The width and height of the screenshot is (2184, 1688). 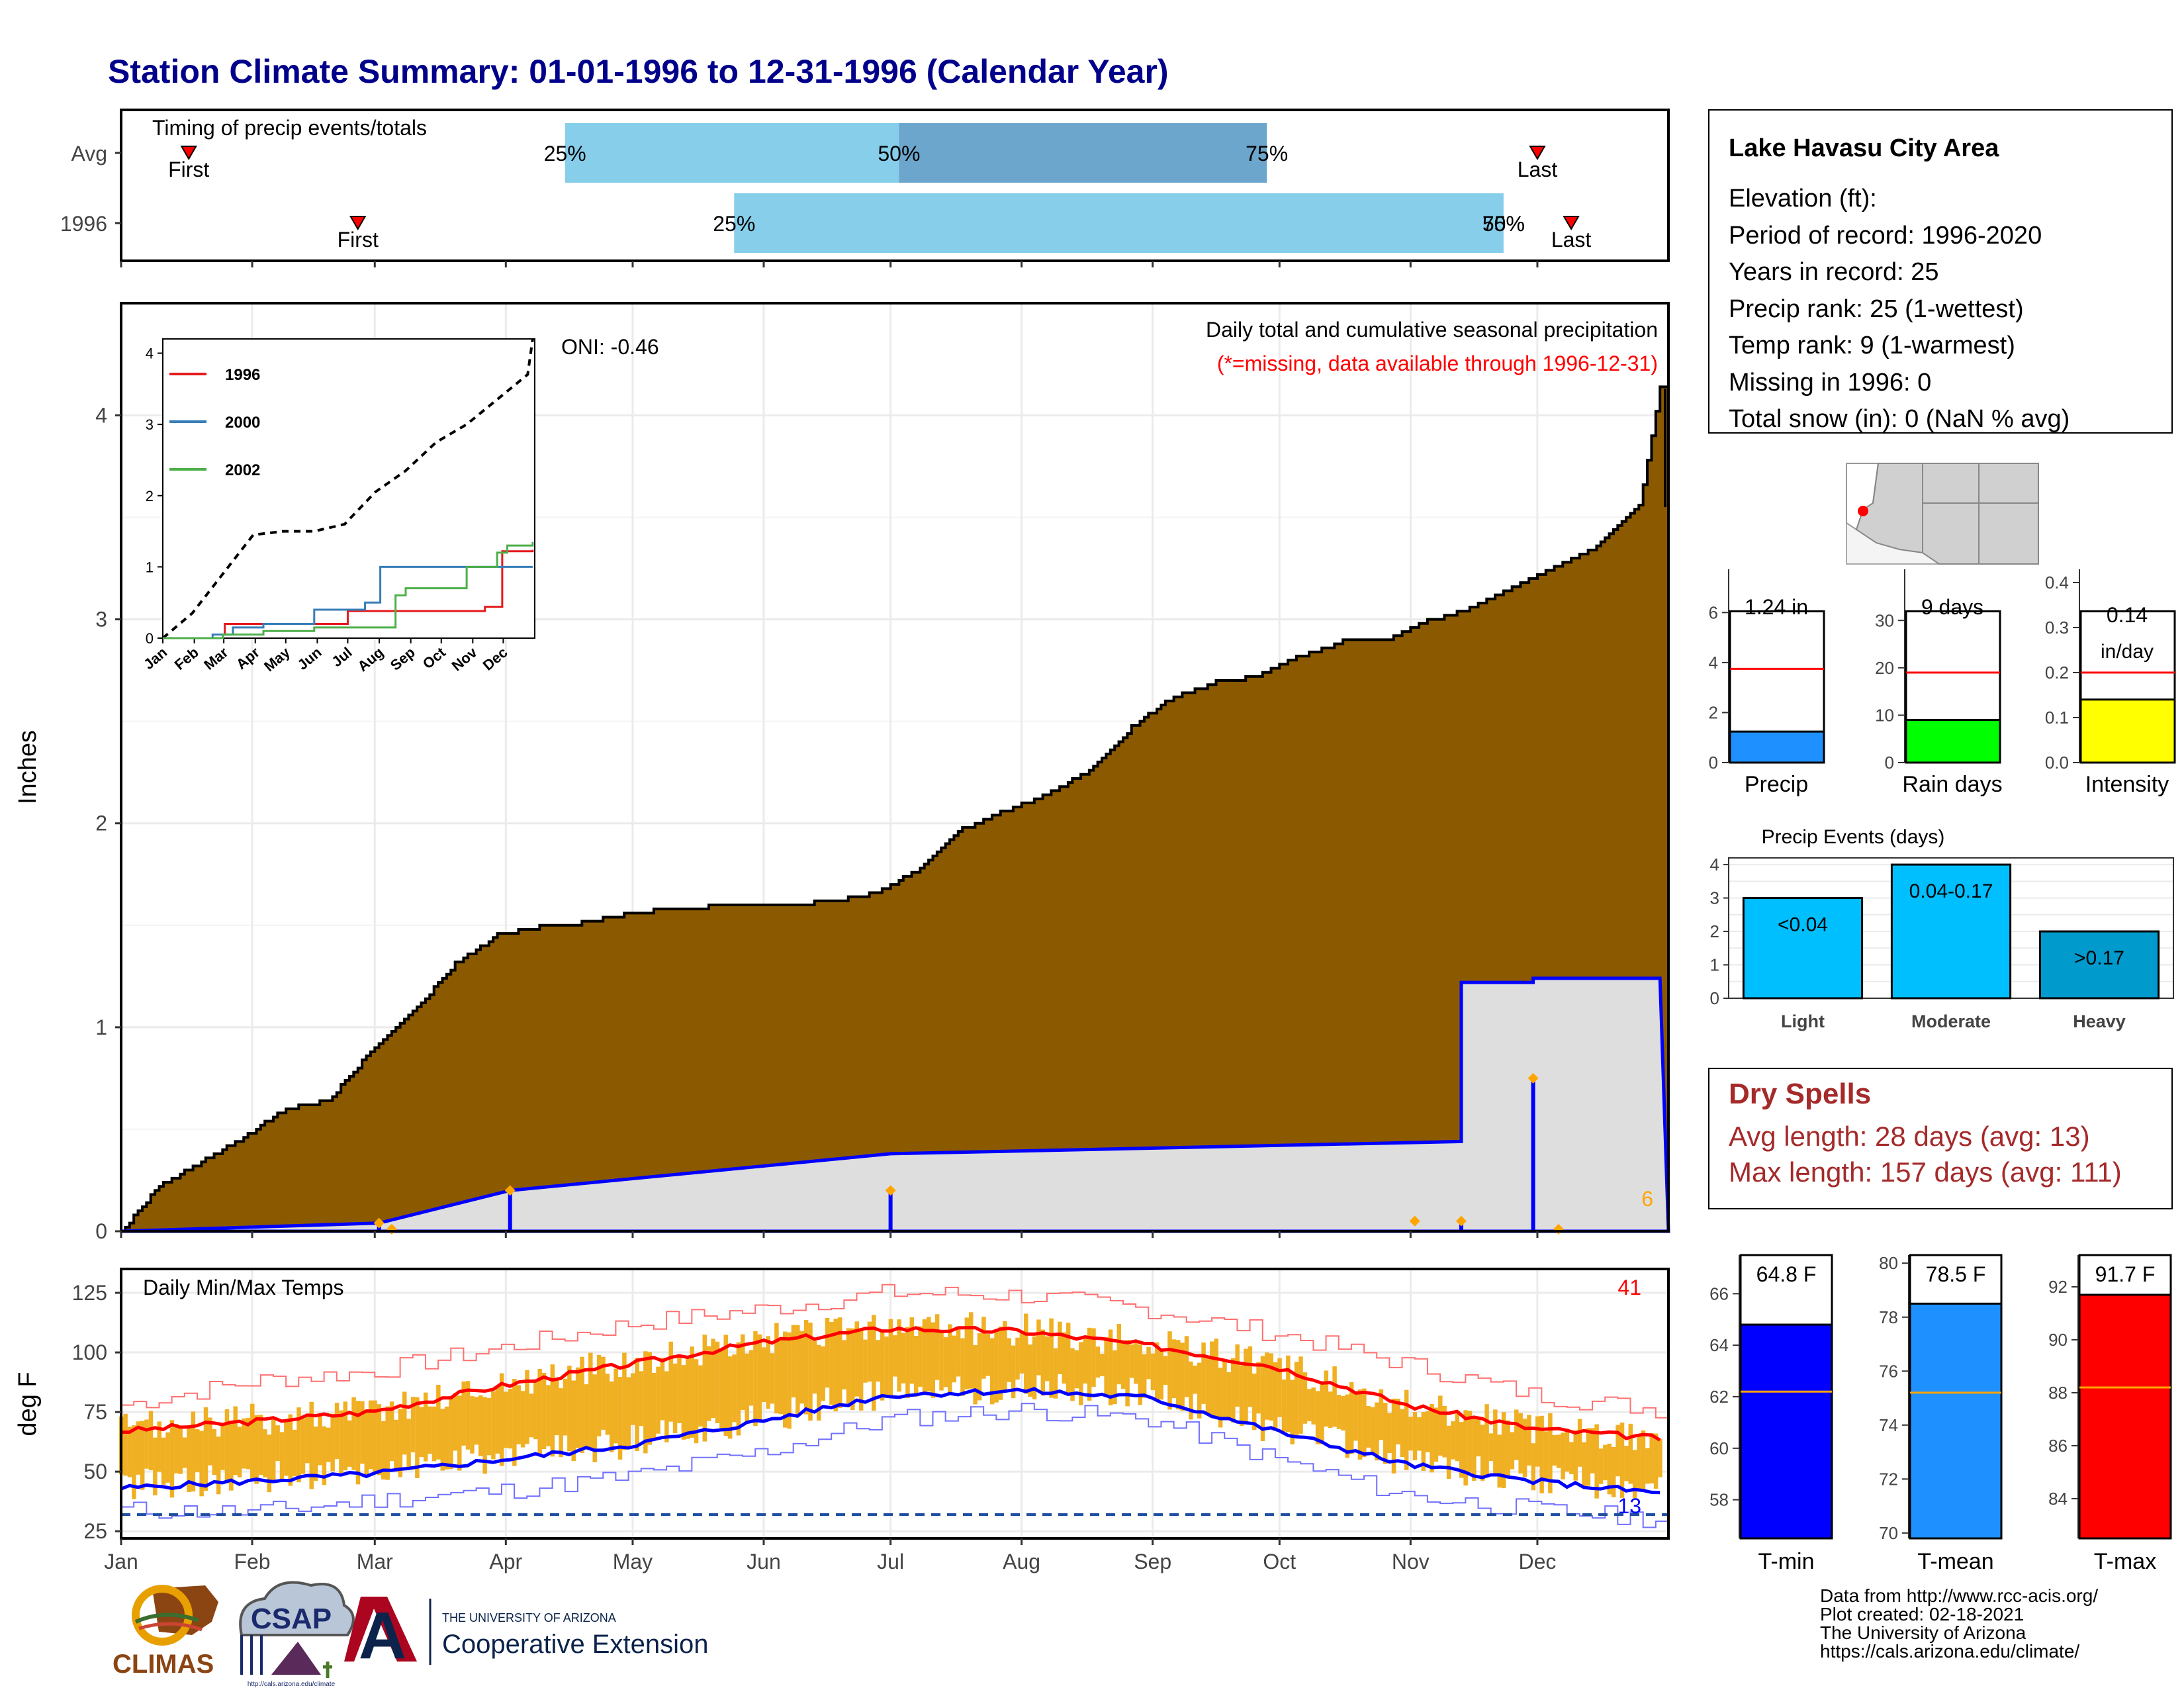 What do you see at coordinates (2058, 1393) in the screenshot?
I see `temp-bar-tick: 88` at bounding box center [2058, 1393].